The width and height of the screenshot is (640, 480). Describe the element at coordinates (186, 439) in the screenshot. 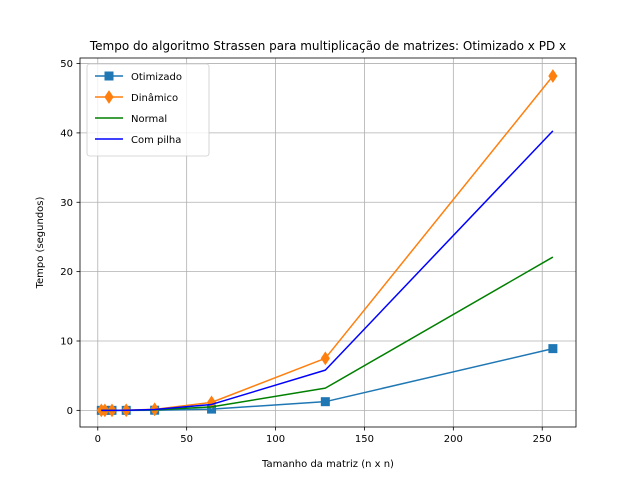

I see `x-tick-label: 50` at that location.